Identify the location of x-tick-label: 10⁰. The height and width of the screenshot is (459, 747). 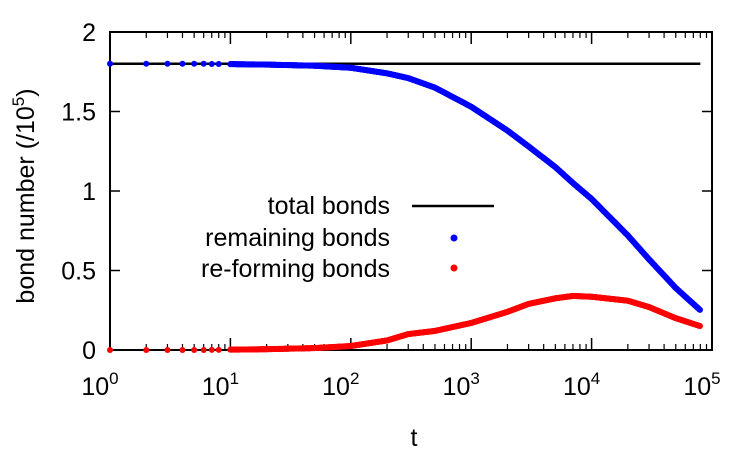
(99, 385).